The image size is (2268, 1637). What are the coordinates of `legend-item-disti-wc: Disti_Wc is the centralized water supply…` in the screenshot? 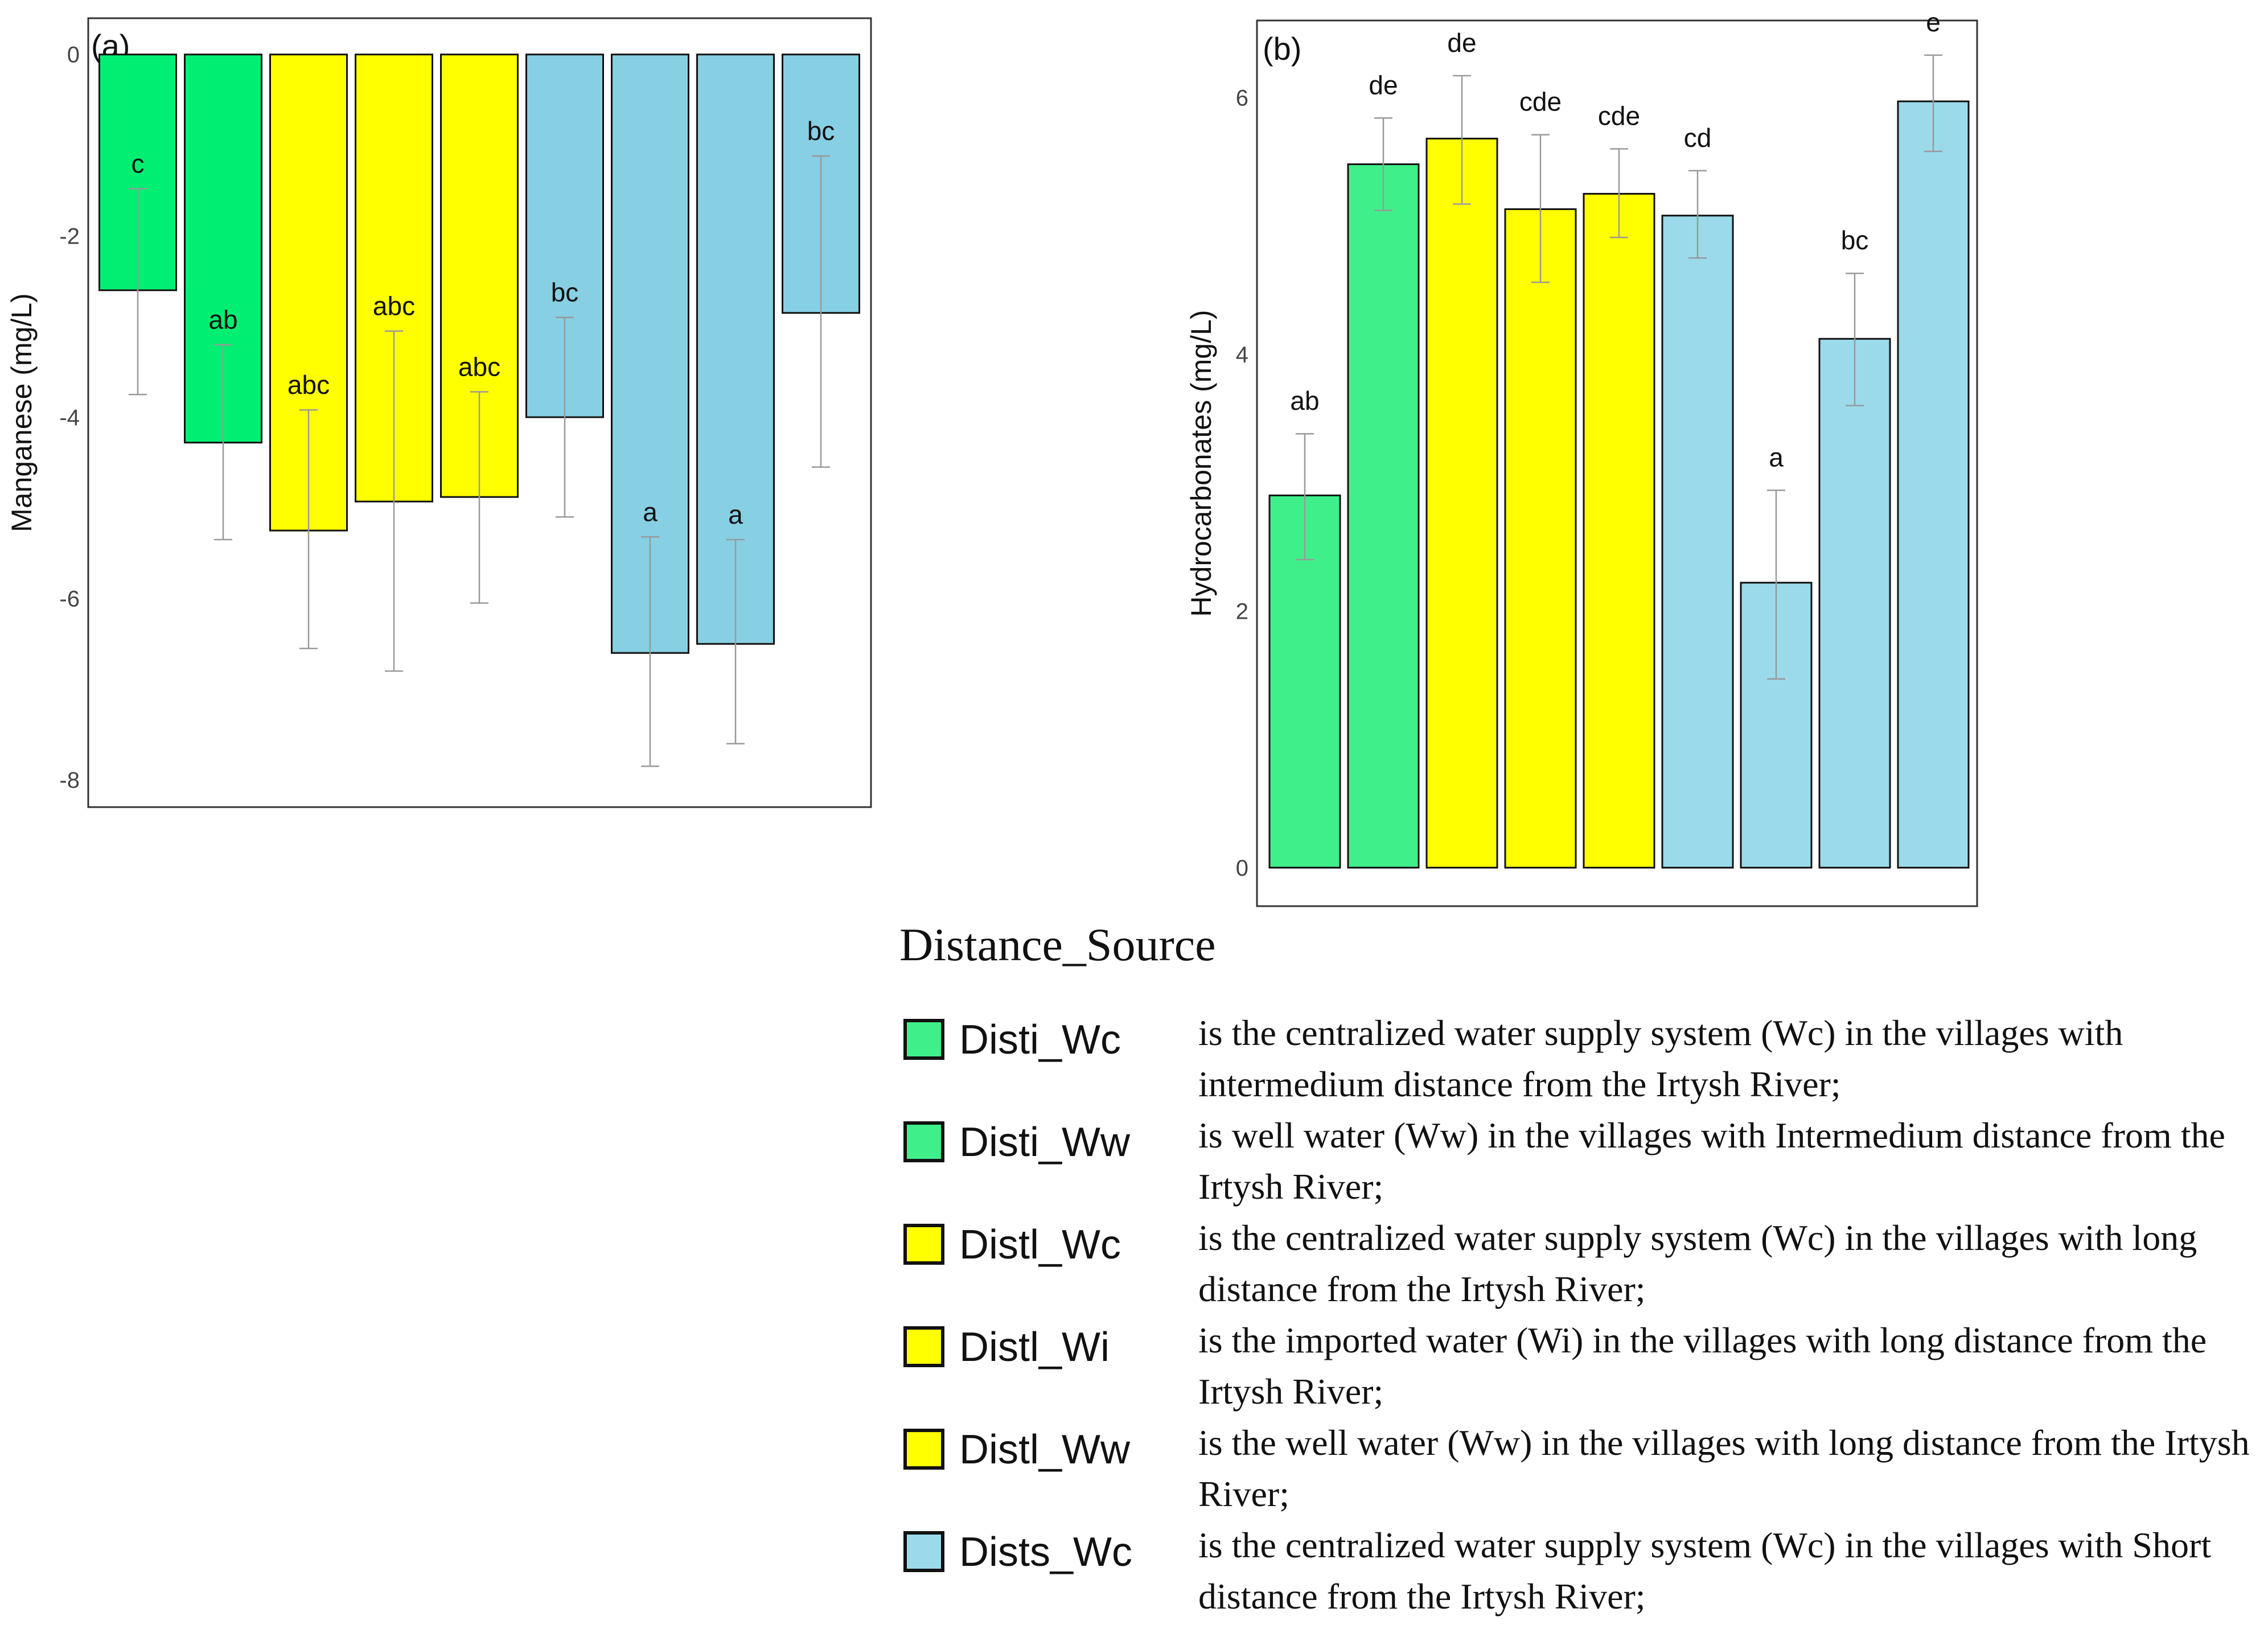 It's located at (1581, 1059).